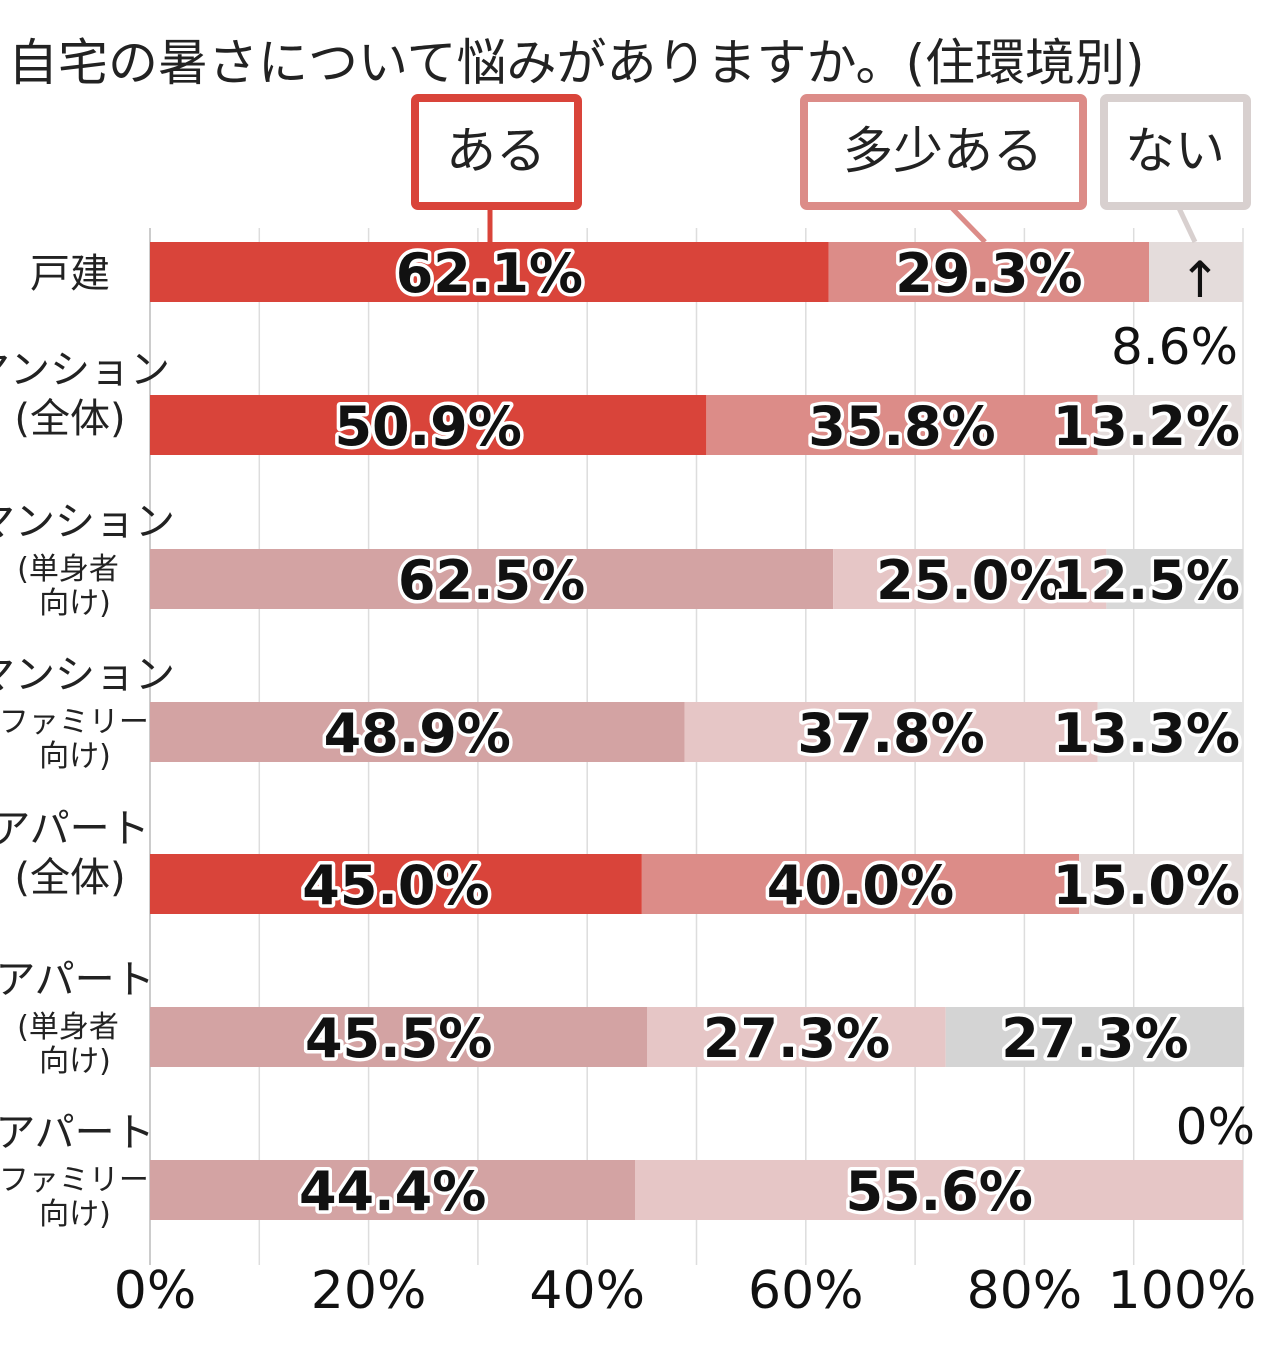 The width and height of the screenshot is (1261, 1350). Describe the element at coordinates (1182, 1291) in the screenshot. I see `x-tick-label: 100%` at that location.